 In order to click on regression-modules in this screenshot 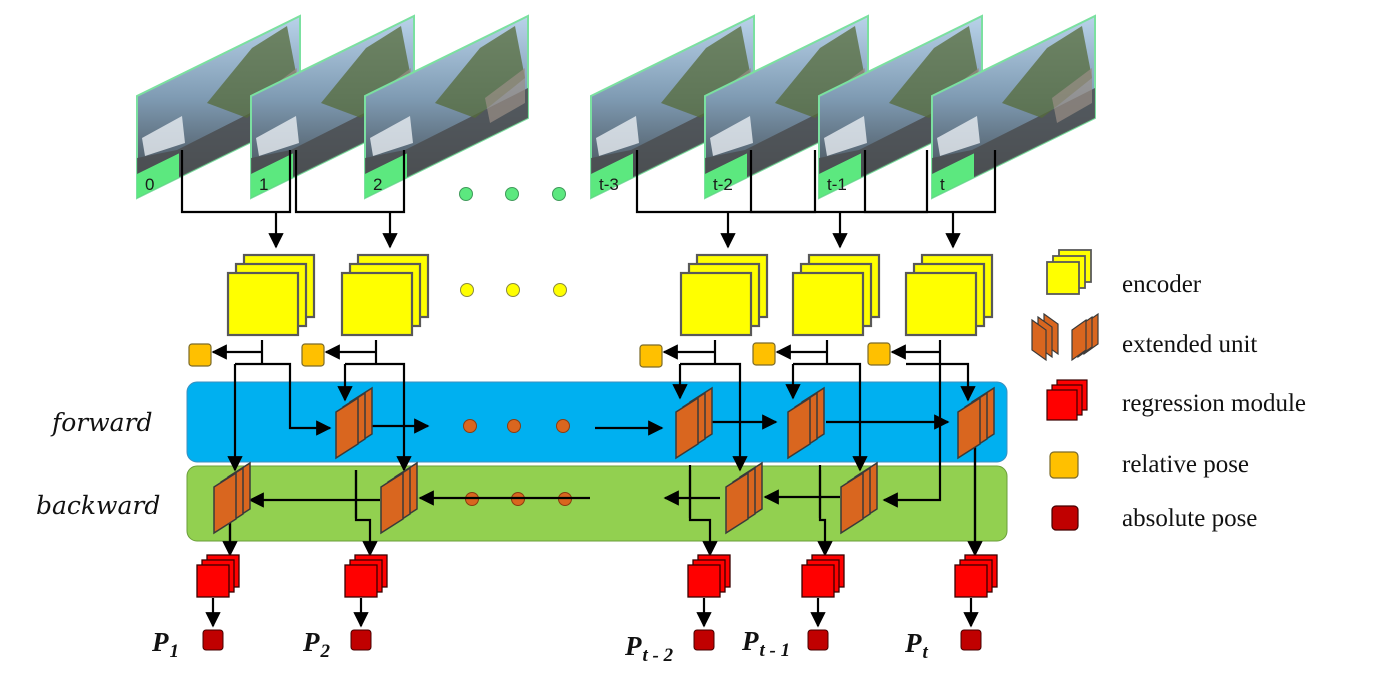, I will do `click(597, 602)`.